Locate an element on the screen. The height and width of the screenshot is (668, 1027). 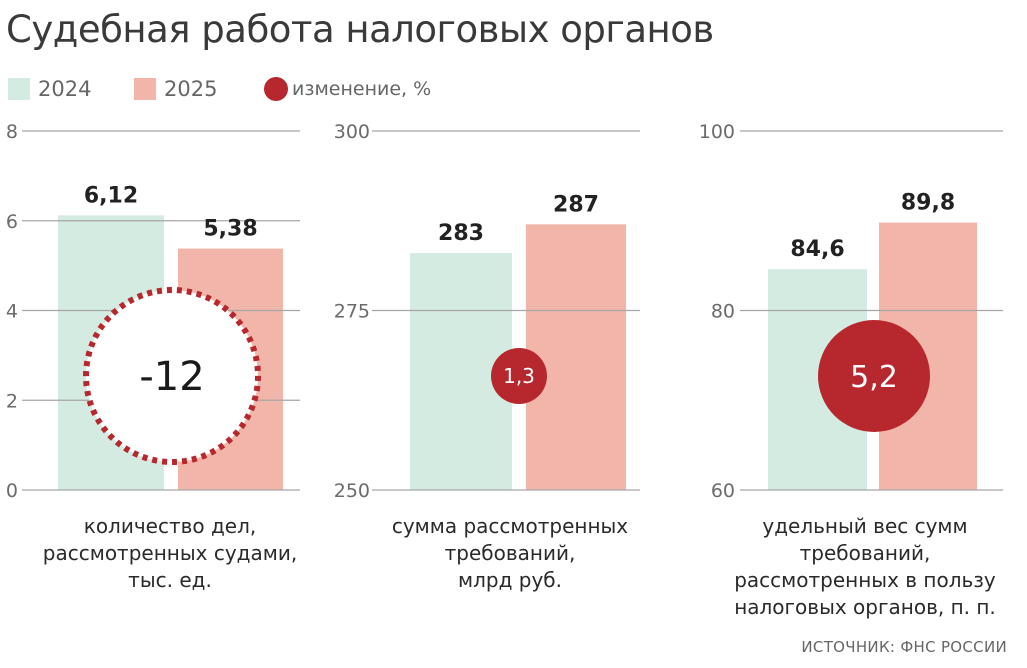
chart1-ytick-8: 8 is located at coordinates (12, 132).